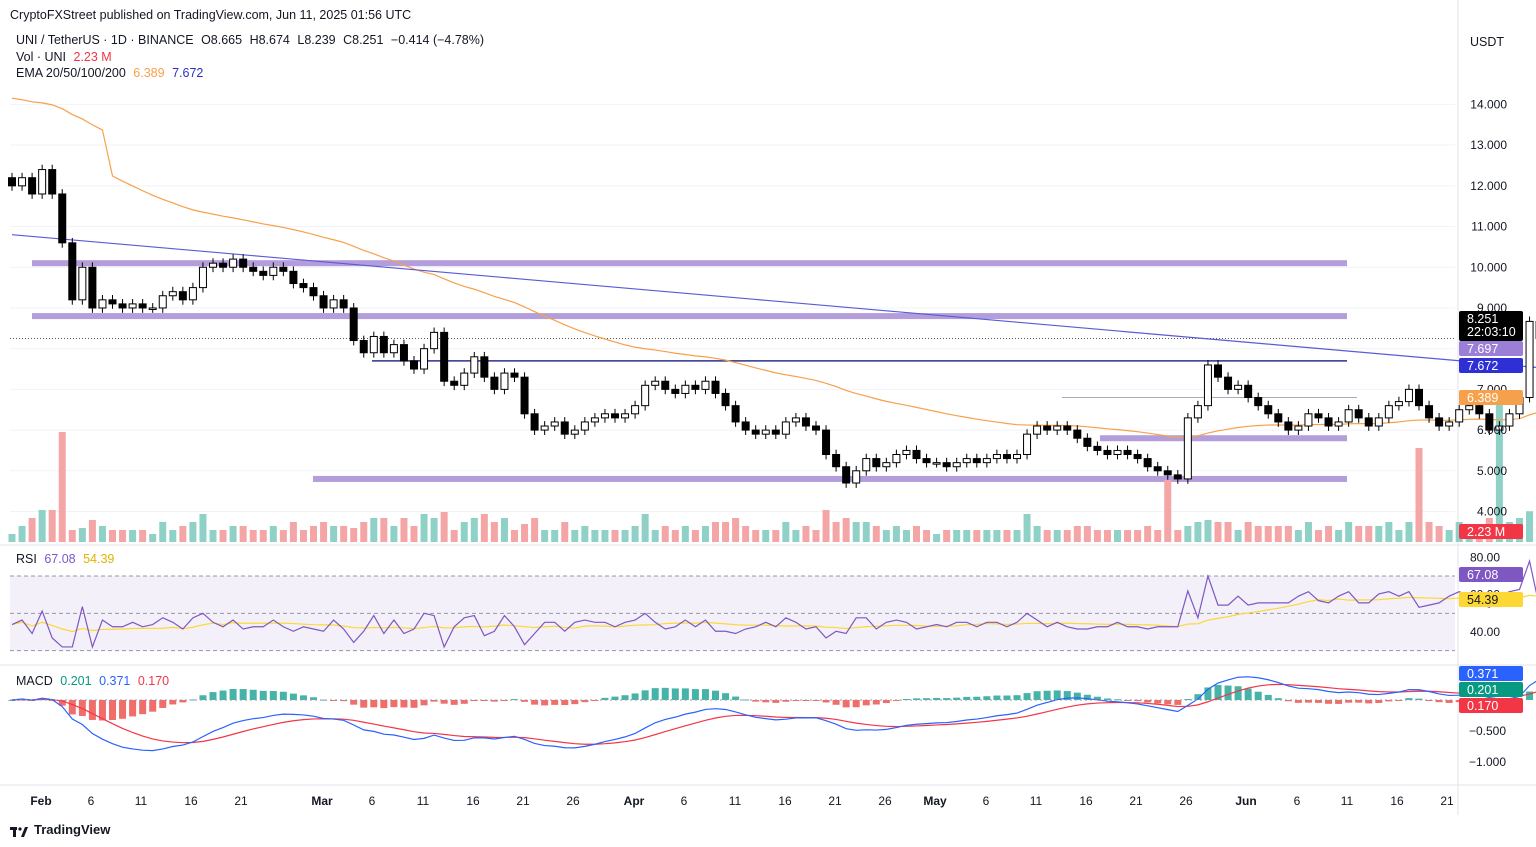 The width and height of the screenshot is (1536, 847). I want to click on rsi-ma-line, so click(773, 613).